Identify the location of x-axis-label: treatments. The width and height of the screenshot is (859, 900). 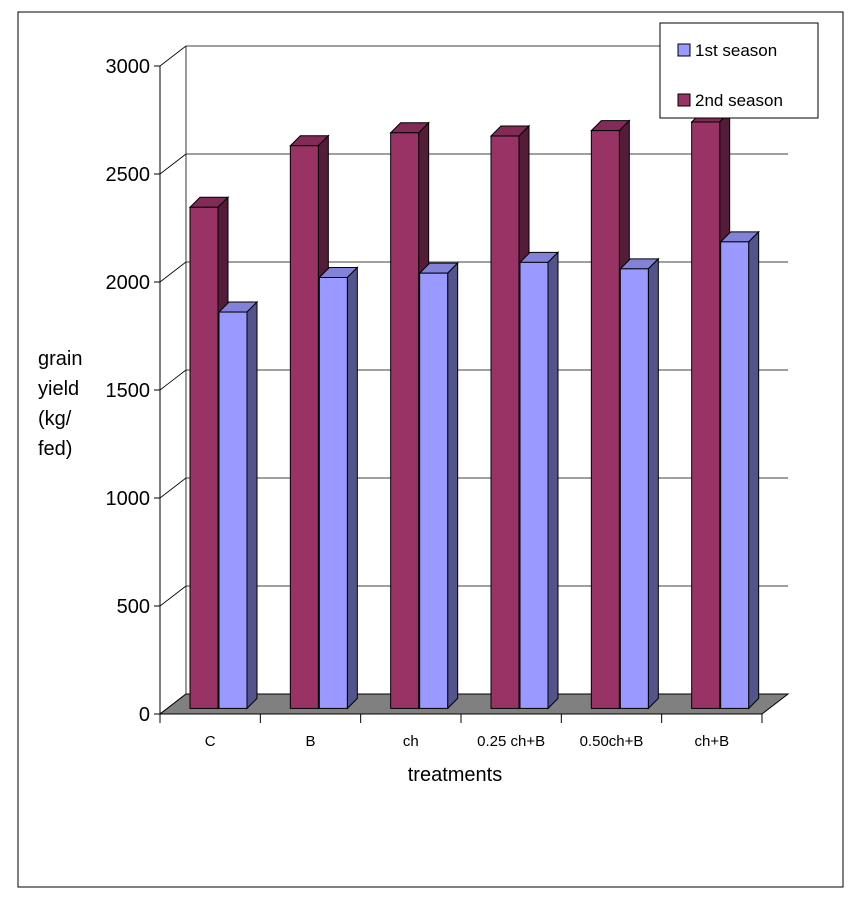
(455, 775).